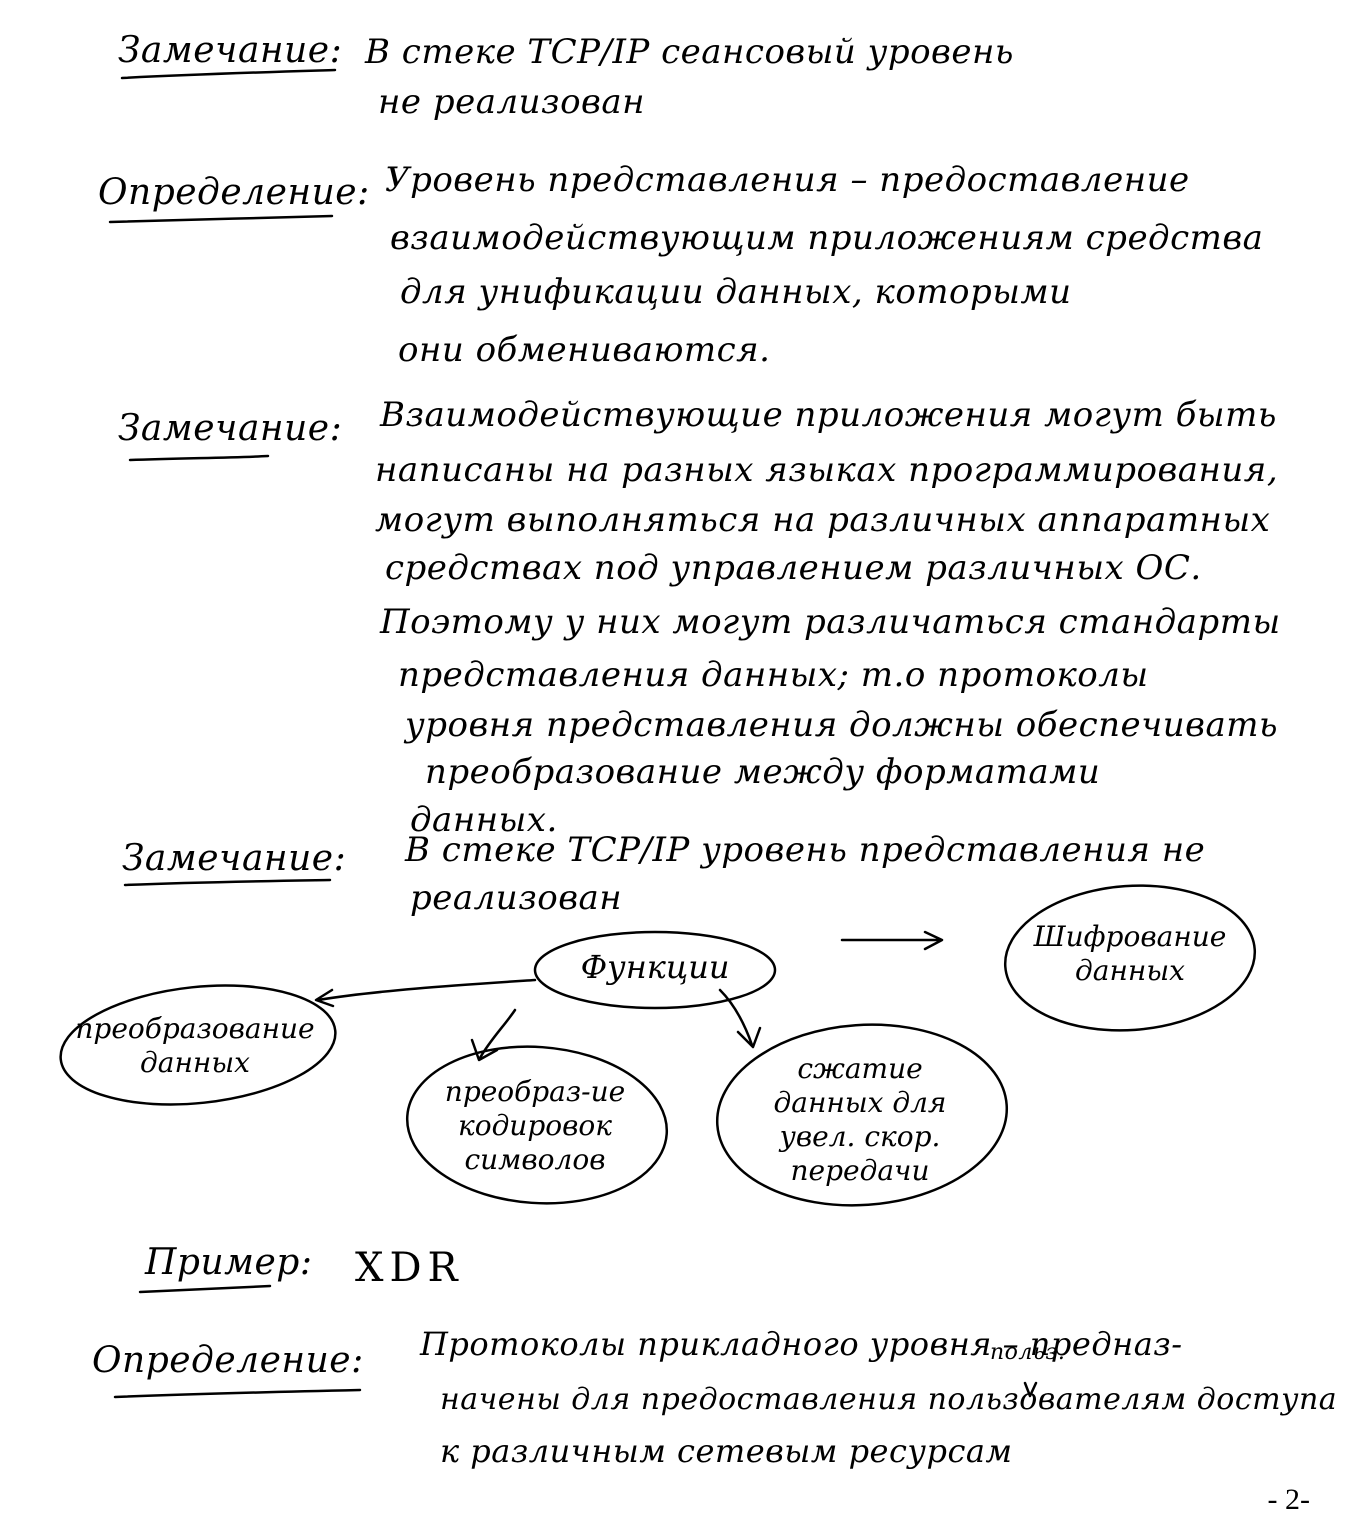 This screenshot has width=1368, height=1535. I want to click on node-encoding: преобраз-ие кодировок символов, so click(535, 1126).